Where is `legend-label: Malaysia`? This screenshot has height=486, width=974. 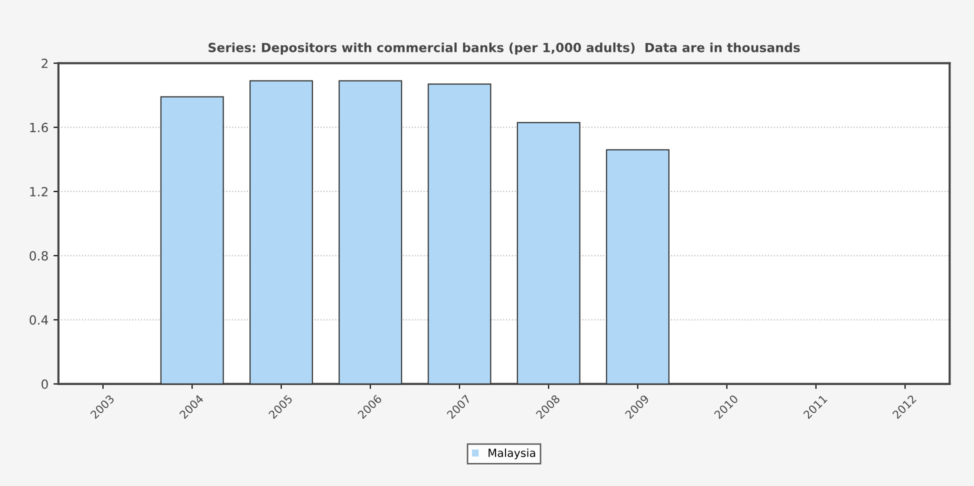
legend-label: Malaysia is located at coordinates (512, 454).